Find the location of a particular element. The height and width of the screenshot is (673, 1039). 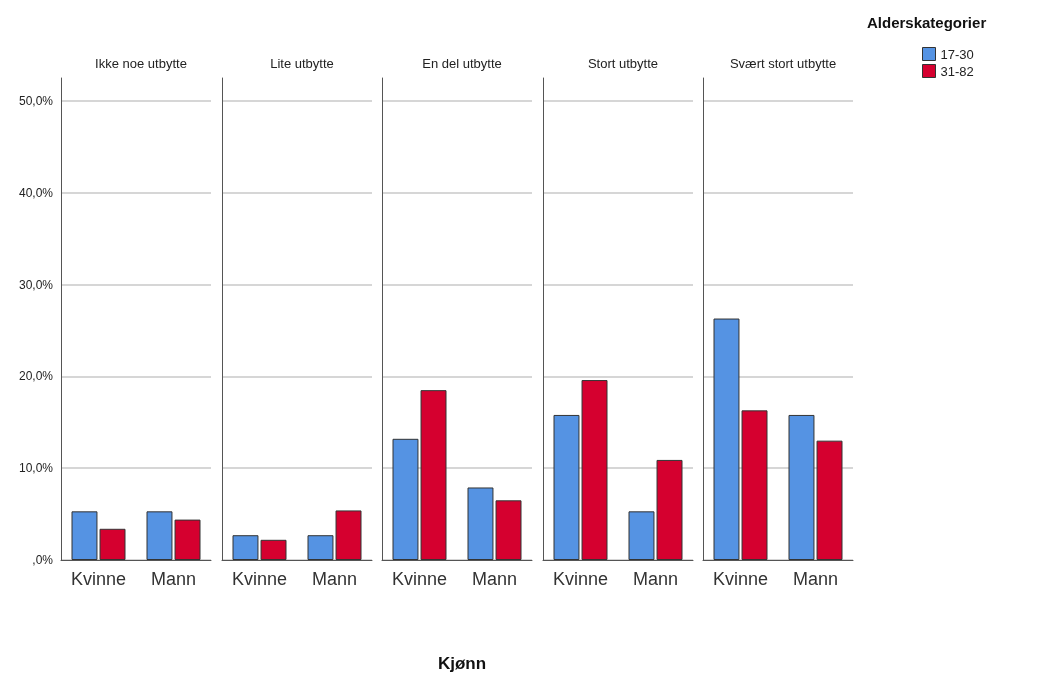

legend-label: 17-30 is located at coordinates (957, 54).